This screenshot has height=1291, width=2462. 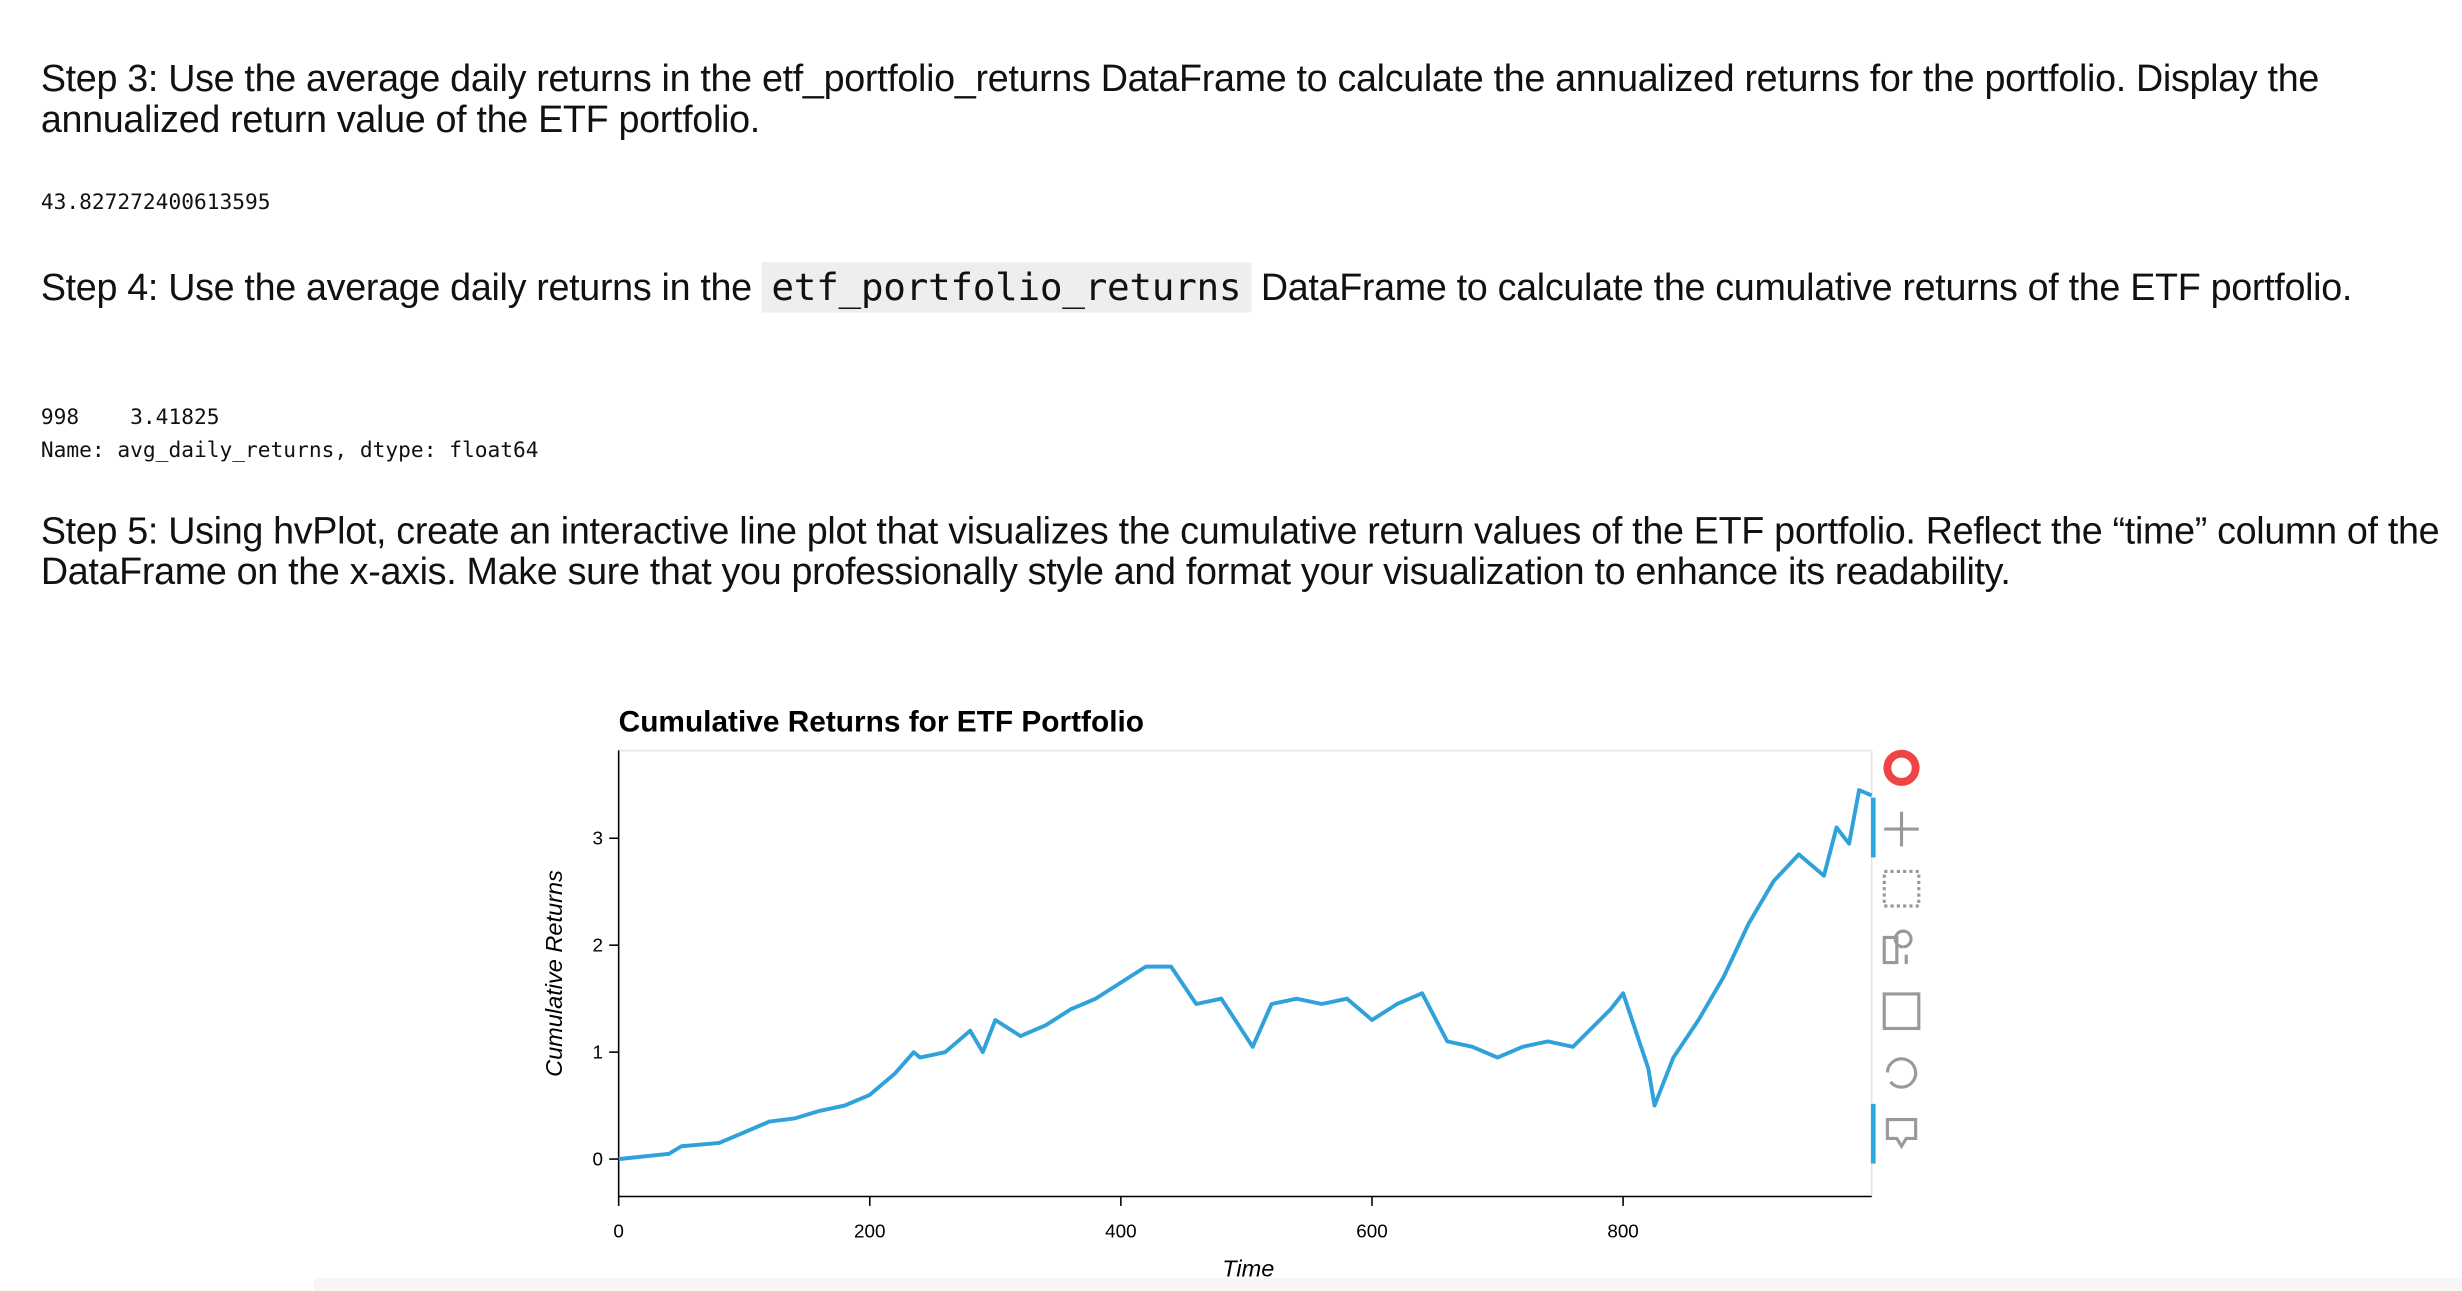 What do you see at coordinates (554, 973) in the screenshot?
I see `y-axis-label: Cumulative Returns` at bounding box center [554, 973].